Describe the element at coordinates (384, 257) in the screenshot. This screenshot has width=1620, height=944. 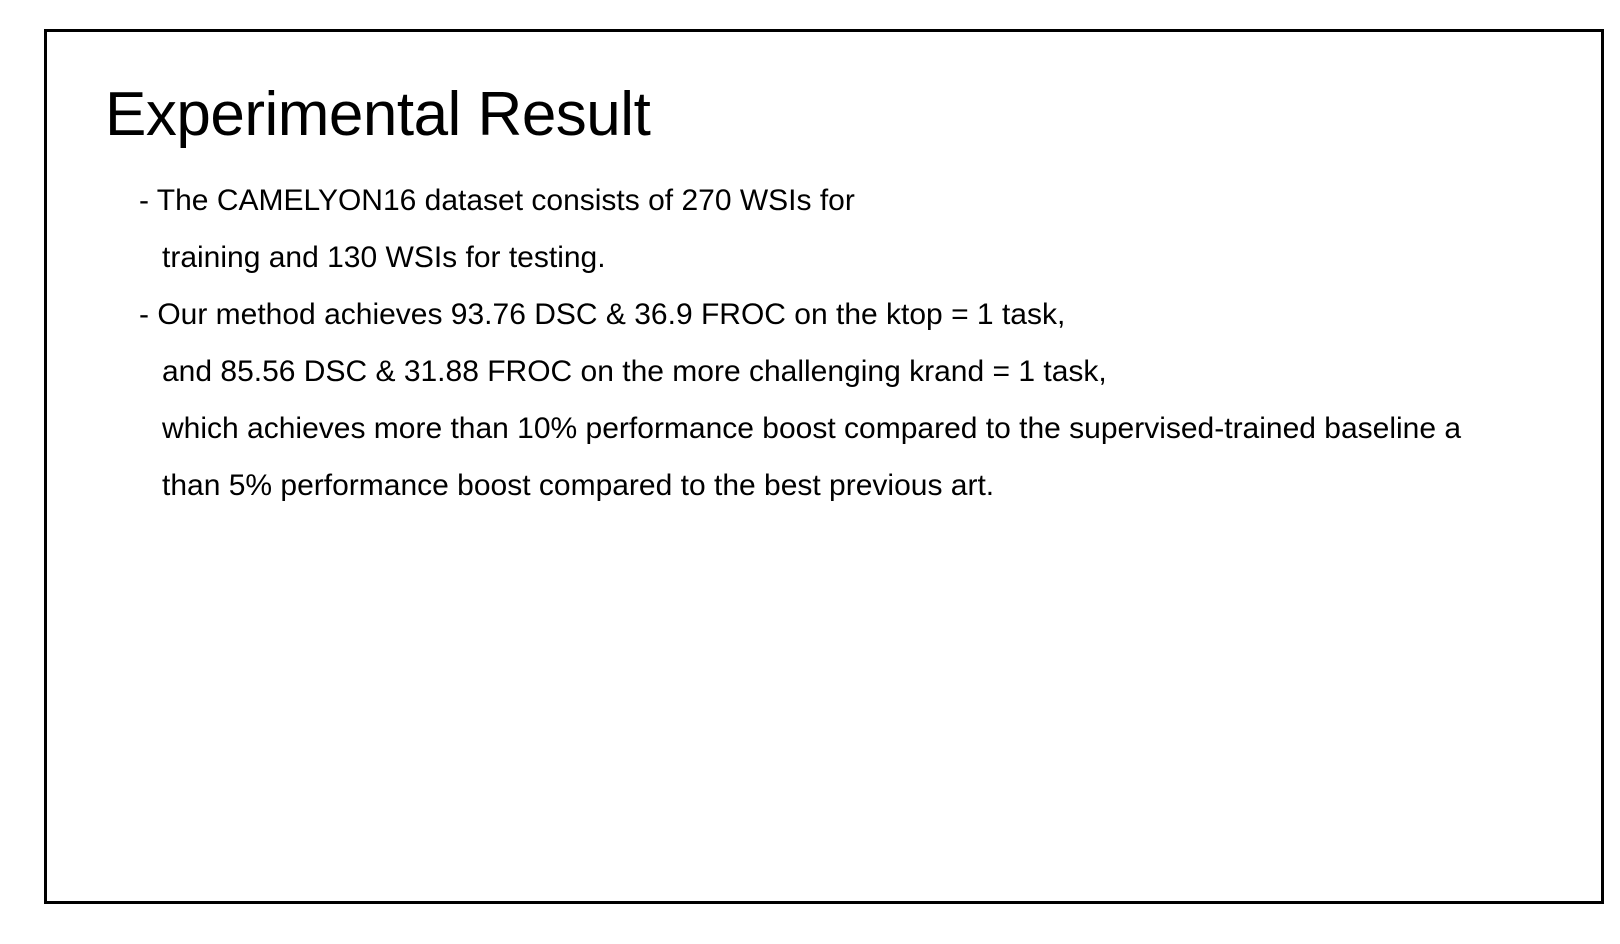
I see `bullet-continuation-line: training and 130 WSIs for testing.` at that location.